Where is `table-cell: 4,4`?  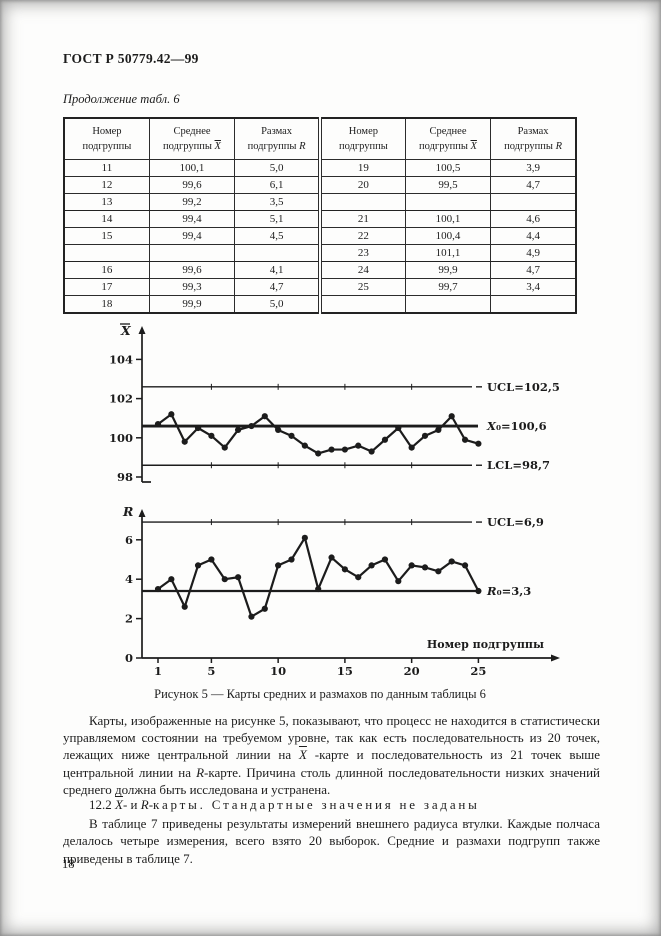
table-cell: 4,4 is located at coordinates (533, 236).